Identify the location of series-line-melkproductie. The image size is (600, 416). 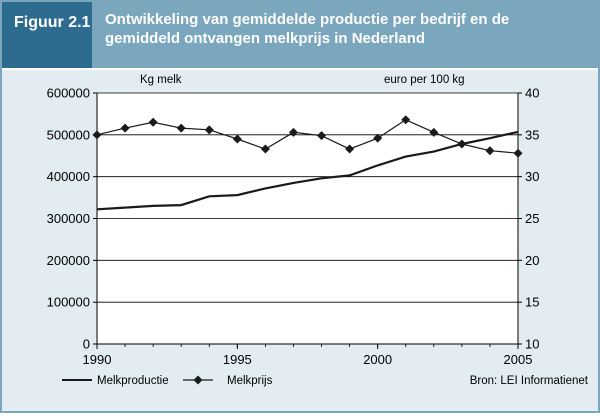
(307, 170).